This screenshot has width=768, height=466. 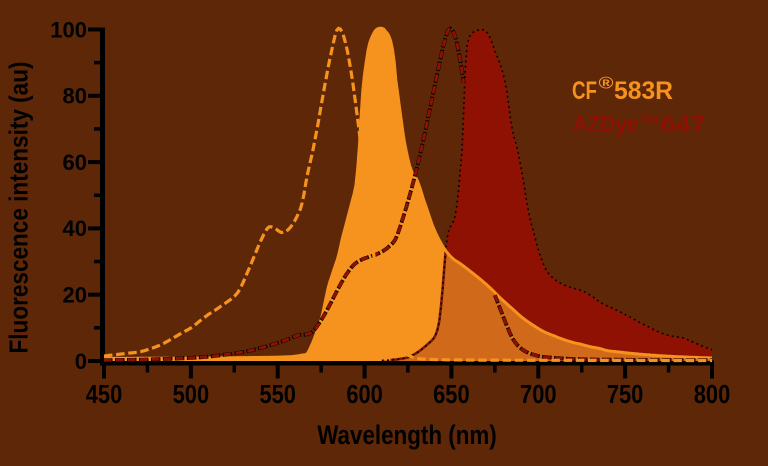 I want to click on svg-text: 0, so click(x=81, y=361).